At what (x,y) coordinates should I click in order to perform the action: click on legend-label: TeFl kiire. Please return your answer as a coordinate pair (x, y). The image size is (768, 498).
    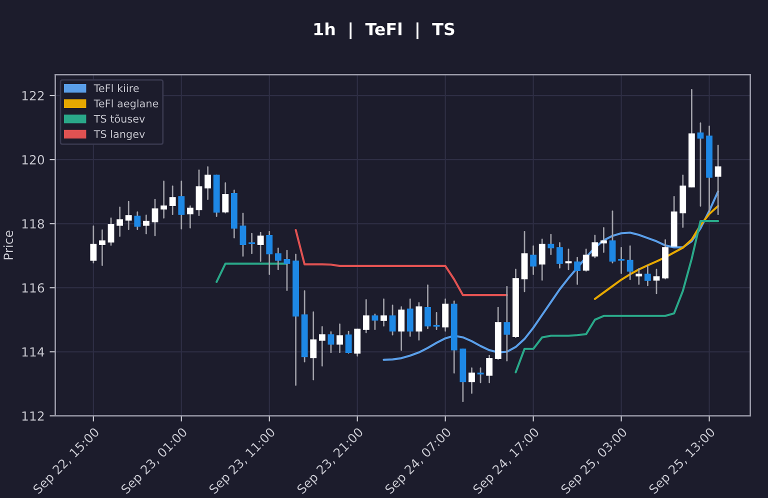
    Looking at the image, I should click on (116, 88).